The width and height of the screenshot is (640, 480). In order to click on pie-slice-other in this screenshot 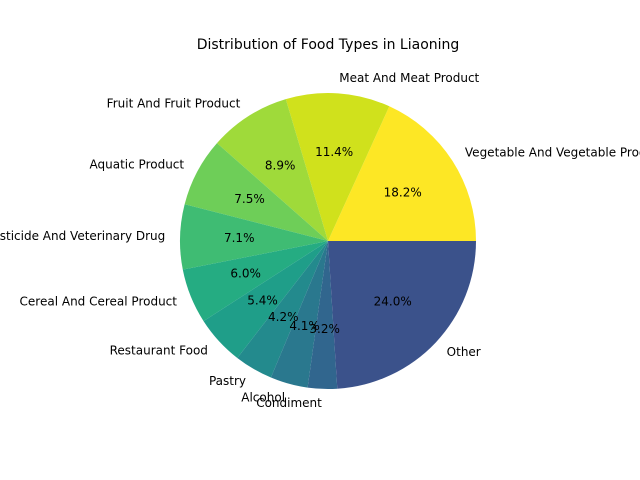, I will do `click(402, 315)`.